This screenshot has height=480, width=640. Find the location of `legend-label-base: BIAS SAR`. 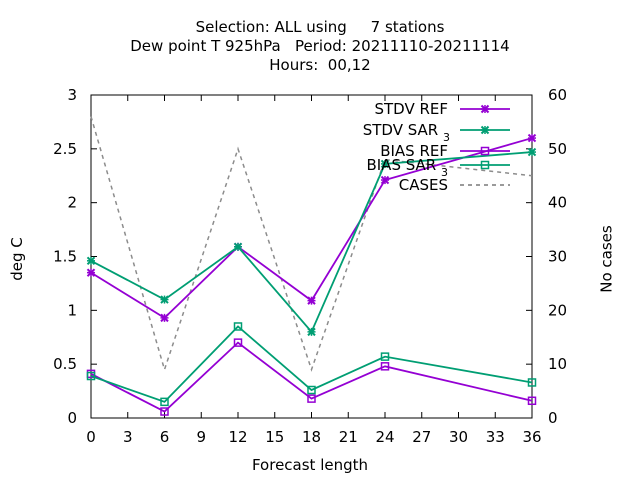

legend-label-base: BIAS SAR is located at coordinates (403, 165).